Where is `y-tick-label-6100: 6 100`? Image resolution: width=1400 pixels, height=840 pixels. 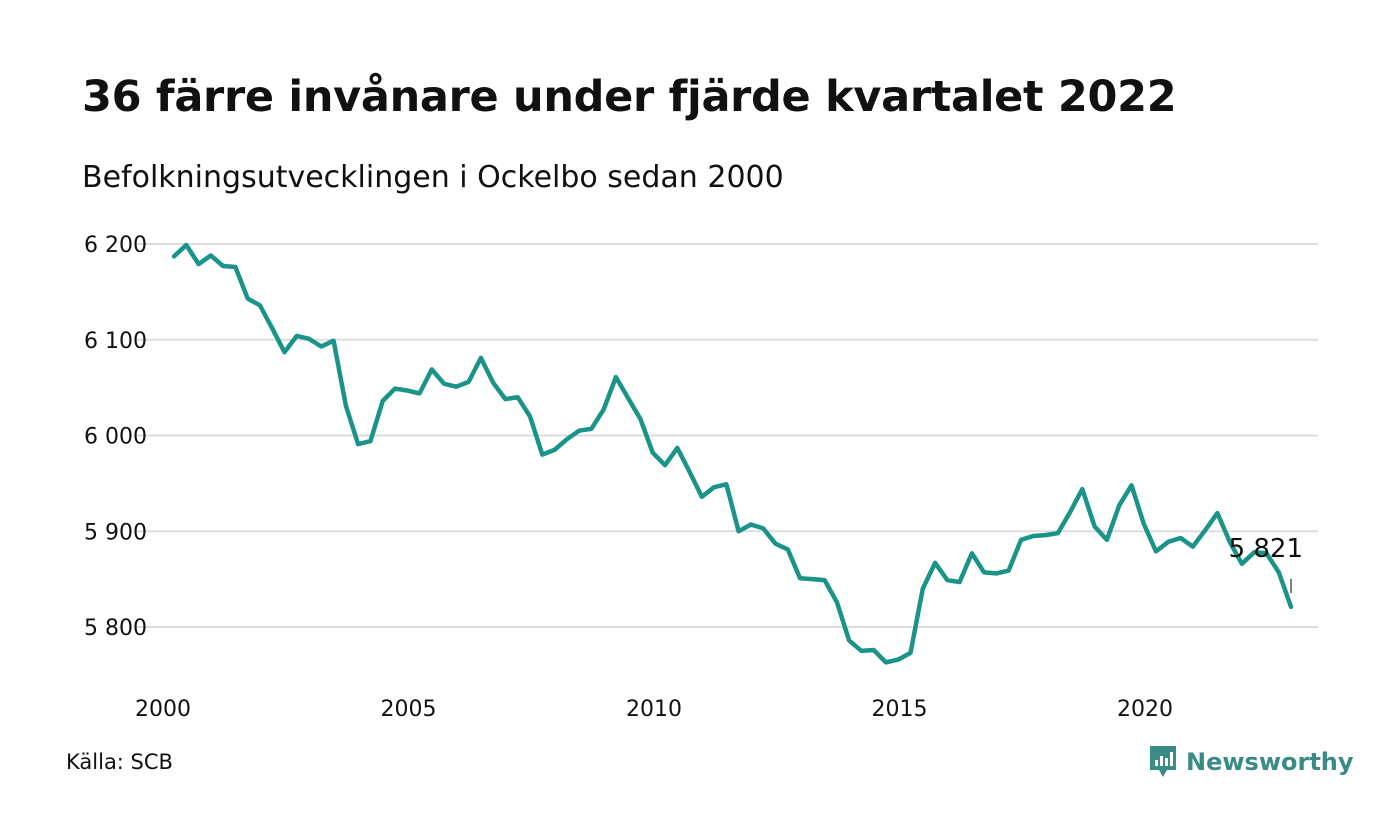
y-tick-label-6100: 6 100 is located at coordinates (115, 341).